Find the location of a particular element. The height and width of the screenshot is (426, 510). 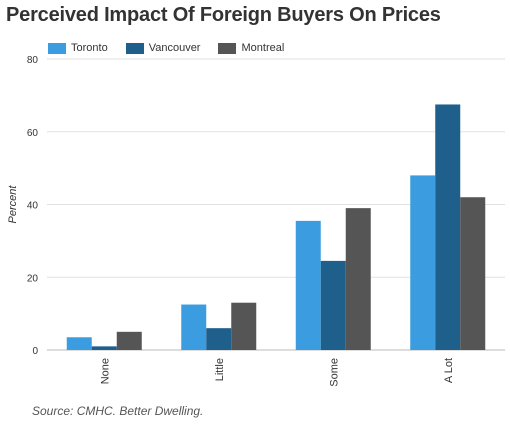

y-tick-label: 80 is located at coordinates (33, 60).